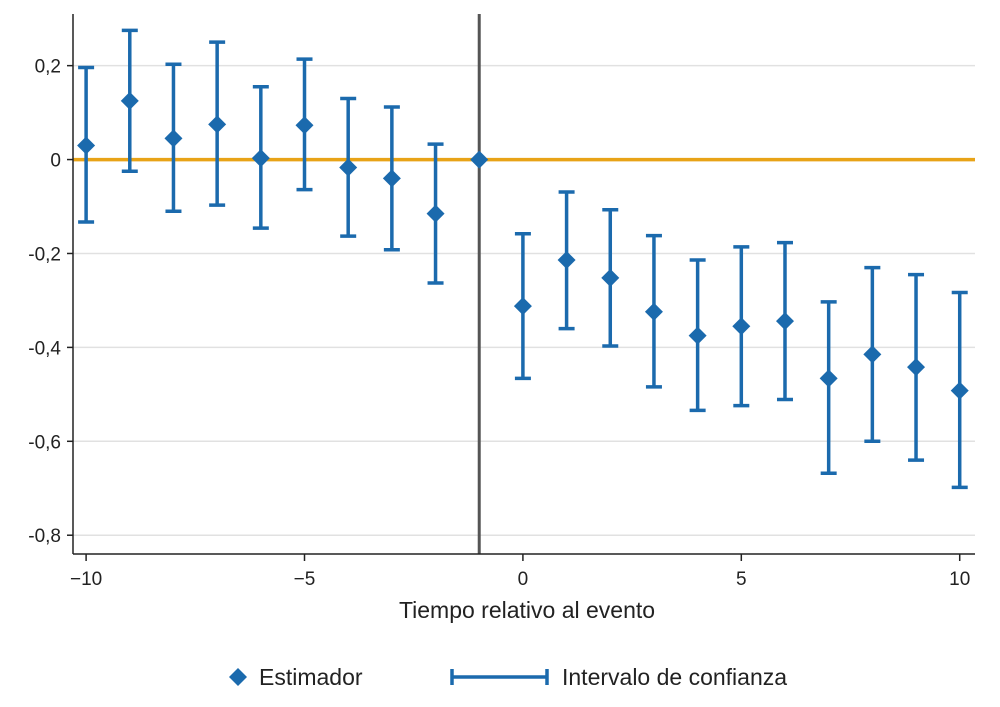 The width and height of the screenshot is (1000, 707). I want to click on y-tick-label: 0, so click(55, 161).